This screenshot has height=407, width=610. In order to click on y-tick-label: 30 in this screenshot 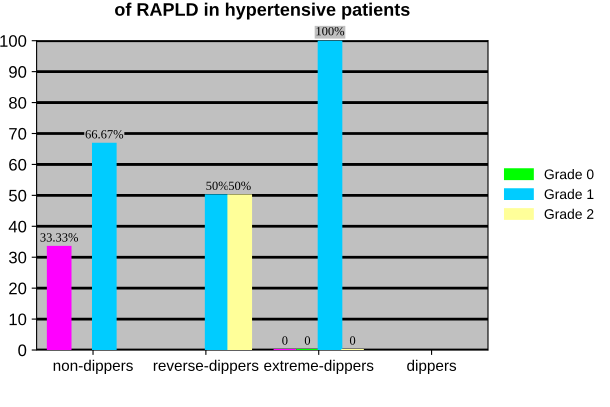, I will do `click(17, 258)`.